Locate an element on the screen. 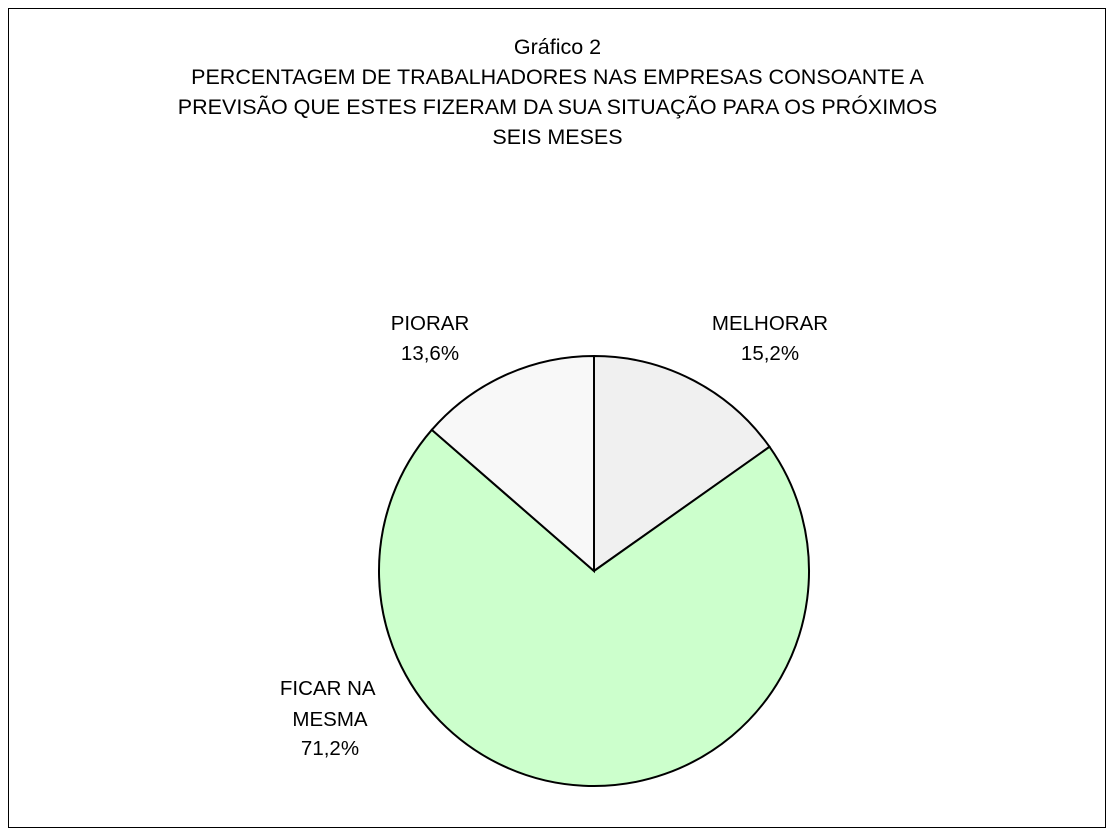 The image size is (1115, 828). slice-value-label: 13,6% is located at coordinates (430, 353).